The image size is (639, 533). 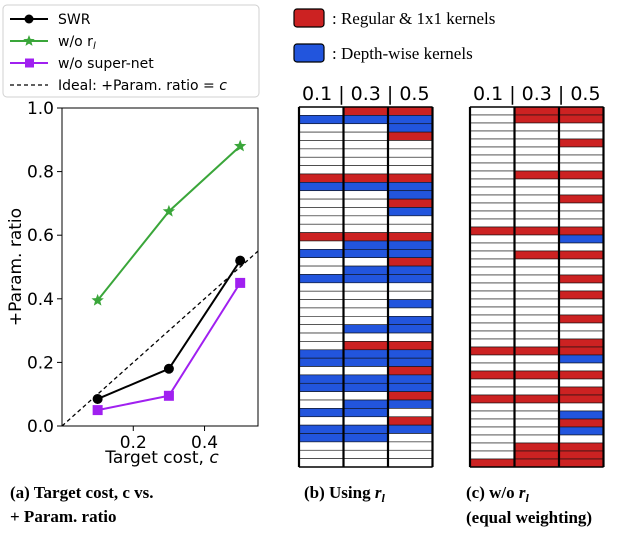 What do you see at coordinates (142, 86) in the screenshot?
I see `legend-label-3: Ideal: +Param. ratio = c` at bounding box center [142, 86].